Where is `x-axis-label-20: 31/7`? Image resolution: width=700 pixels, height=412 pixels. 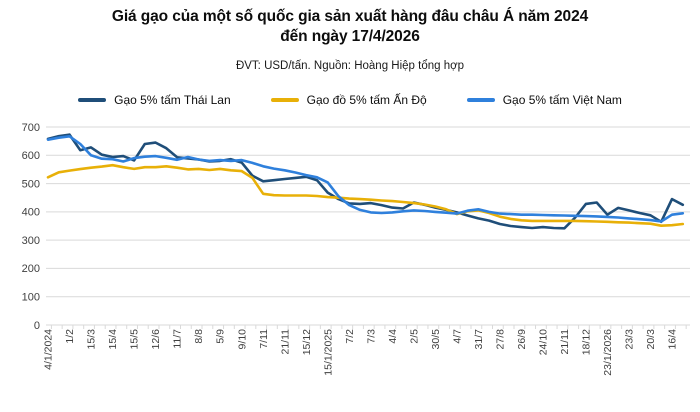
x-axis-label-20: 31/7 is located at coordinates (479, 339).